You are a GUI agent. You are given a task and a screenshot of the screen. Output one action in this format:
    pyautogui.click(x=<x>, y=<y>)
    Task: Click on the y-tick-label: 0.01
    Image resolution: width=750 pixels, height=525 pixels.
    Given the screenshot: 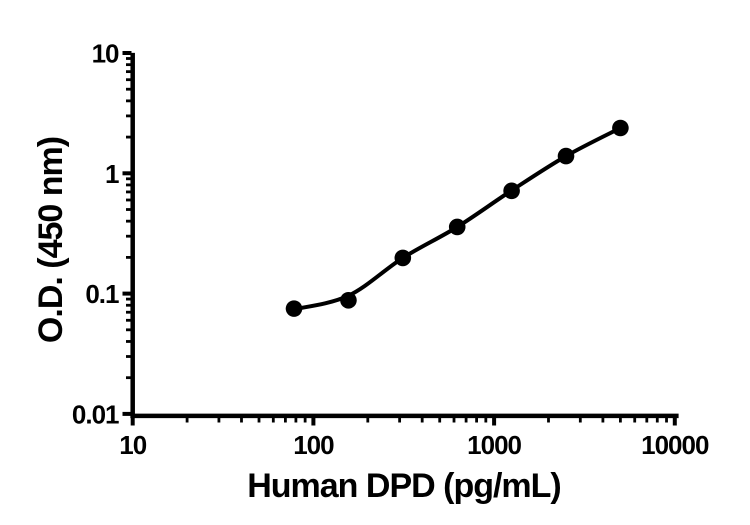 What is the action you would take?
    pyautogui.click(x=95, y=414)
    